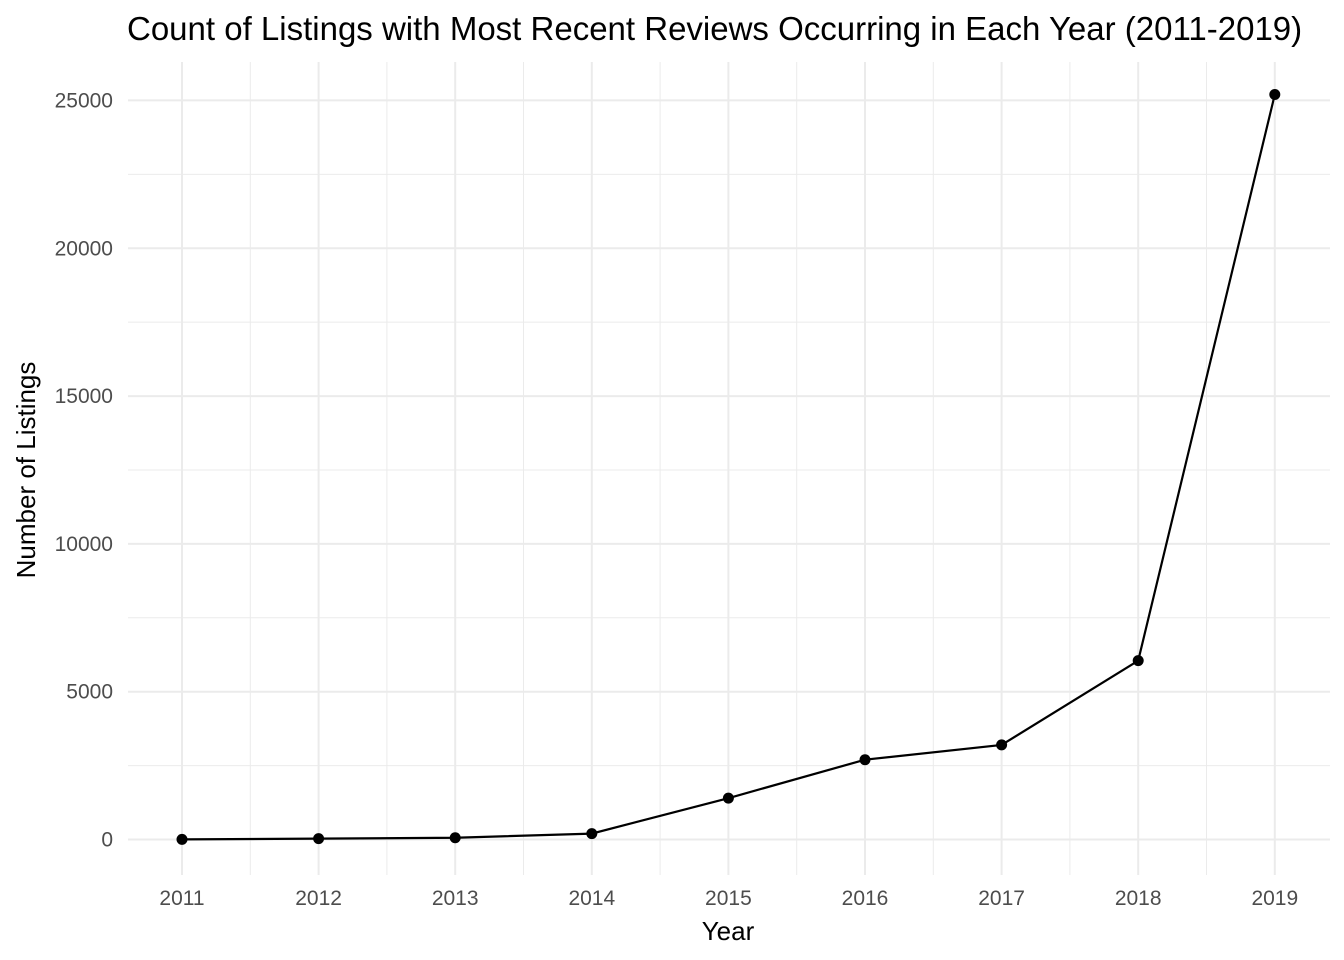  Describe the element at coordinates (318, 898) in the screenshot. I see `x-tick-label: 2012` at that location.